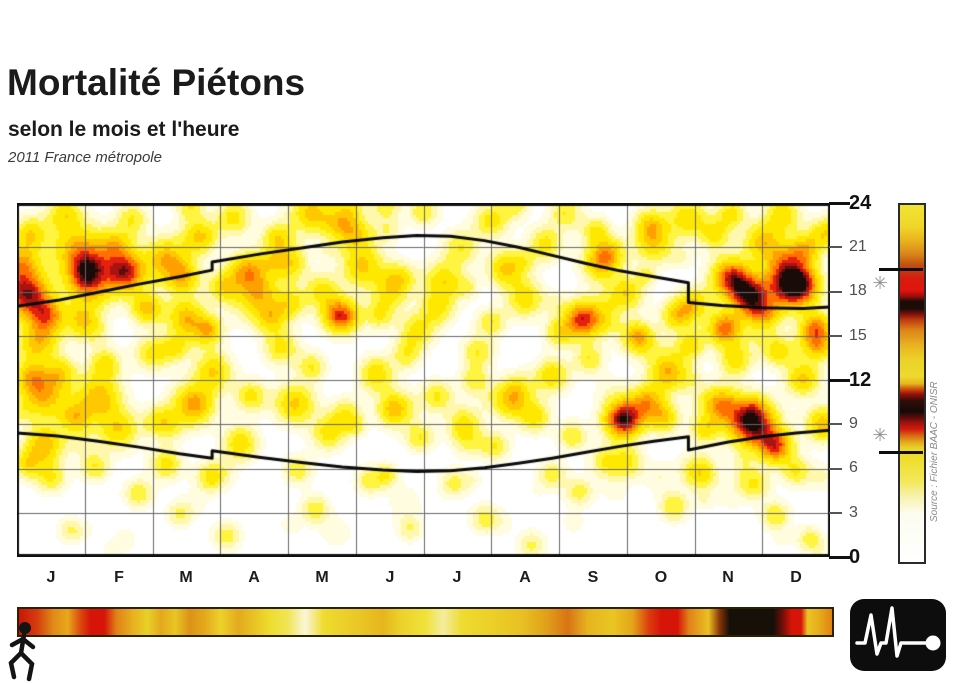 The image size is (954, 684). What do you see at coordinates (853, 423) in the screenshot?
I see `hour-axis-label: 9` at bounding box center [853, 423].